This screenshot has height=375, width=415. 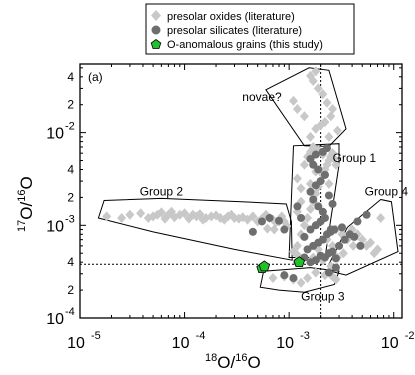 I want to click on group-label-1: Group 1, so click(x=355, y=158).